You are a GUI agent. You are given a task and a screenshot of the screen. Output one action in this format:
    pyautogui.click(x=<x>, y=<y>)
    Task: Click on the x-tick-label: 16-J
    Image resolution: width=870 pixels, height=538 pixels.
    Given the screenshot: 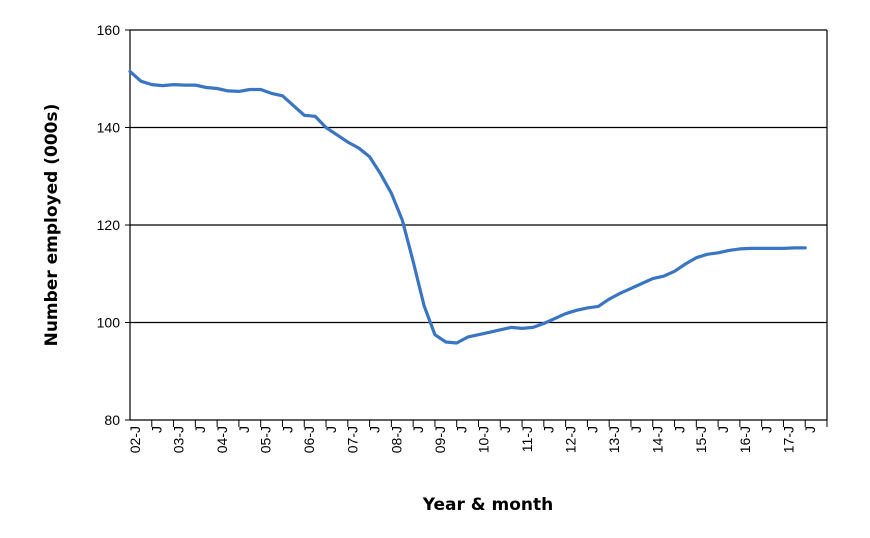 What is the action you would take?
    pyautogui.click(x=745, y=439)
    